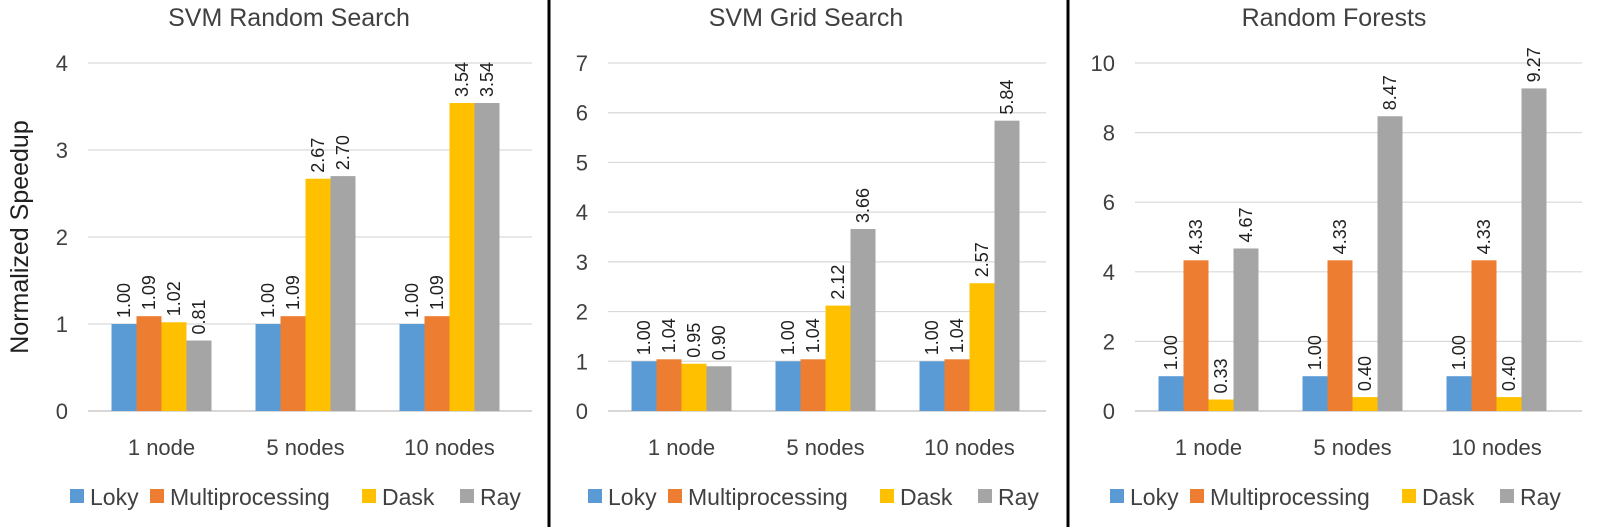  I want to click on data-label: 0.81, so click(199, 316).